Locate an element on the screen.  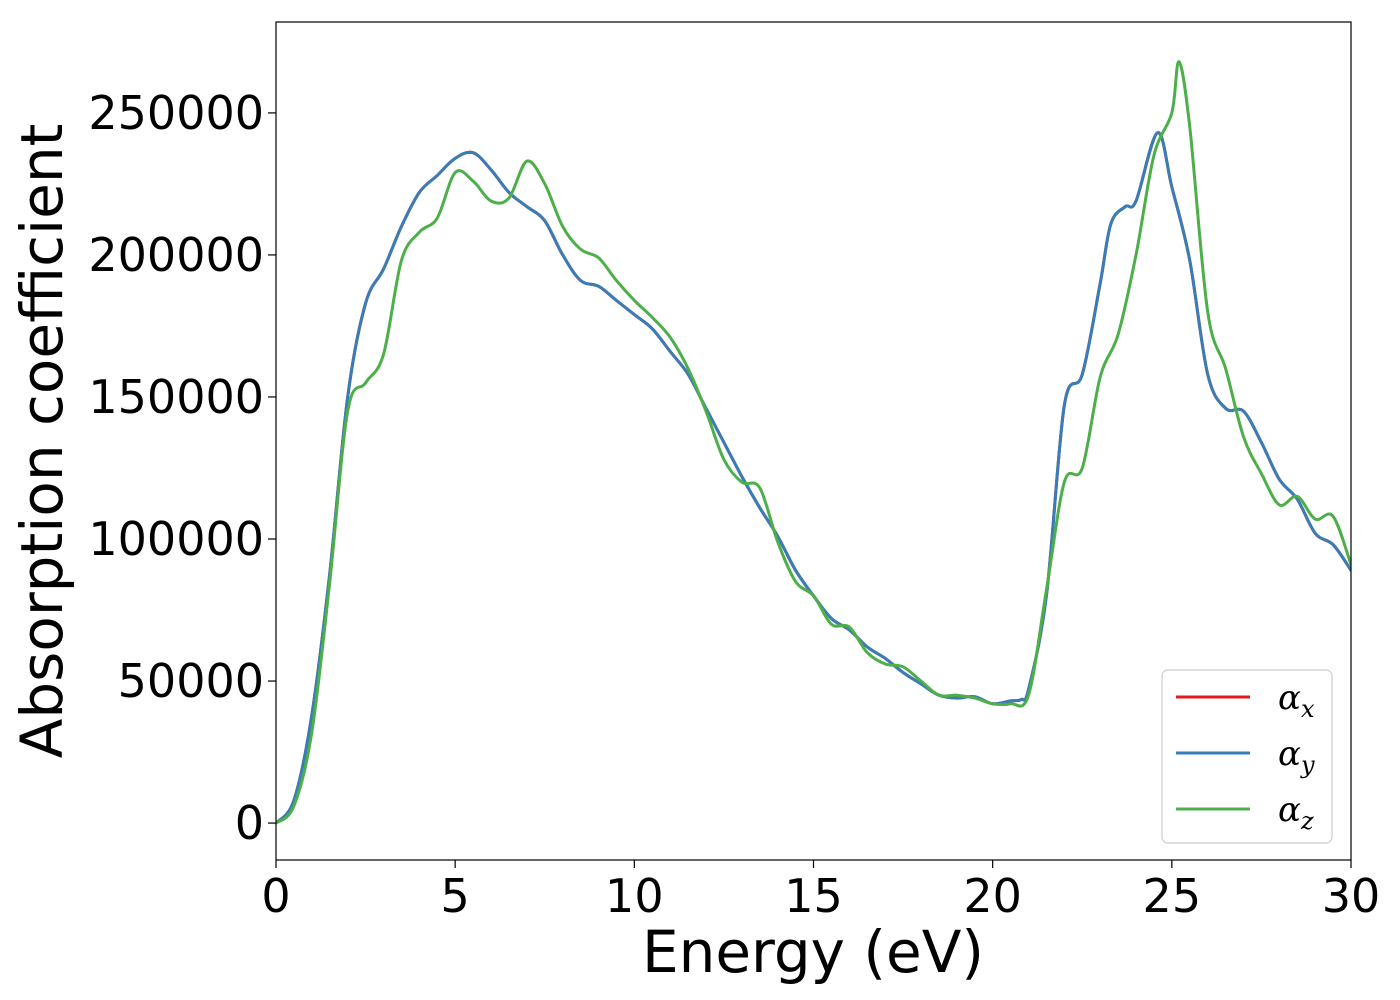
x-tick-label: 25 is located at coordinates (1172, 896).